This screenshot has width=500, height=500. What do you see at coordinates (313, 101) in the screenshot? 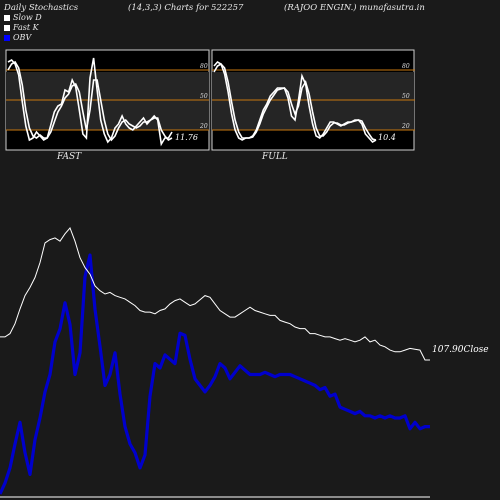
I see `full-panel-midband` at bounding box center [313, 101].